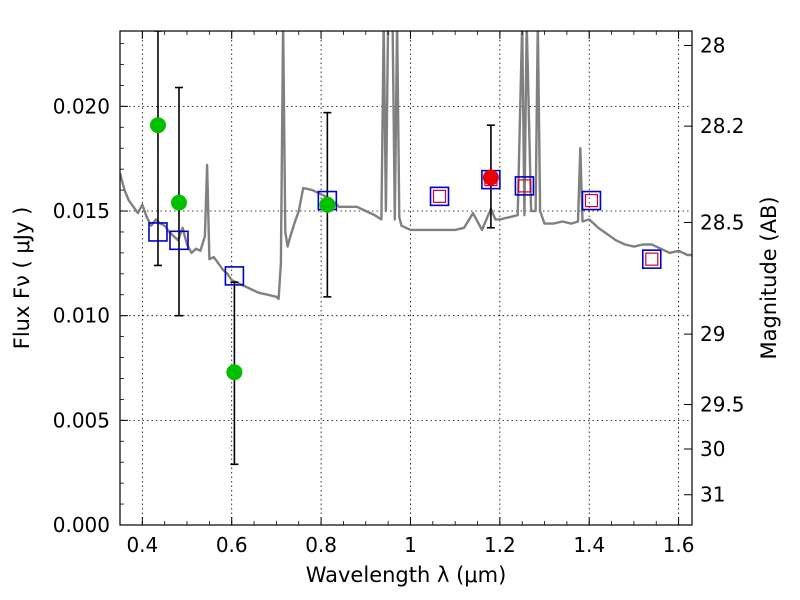  I want to click on y-axis-label: Flux Fν ( μJy ), so click(22, 278).